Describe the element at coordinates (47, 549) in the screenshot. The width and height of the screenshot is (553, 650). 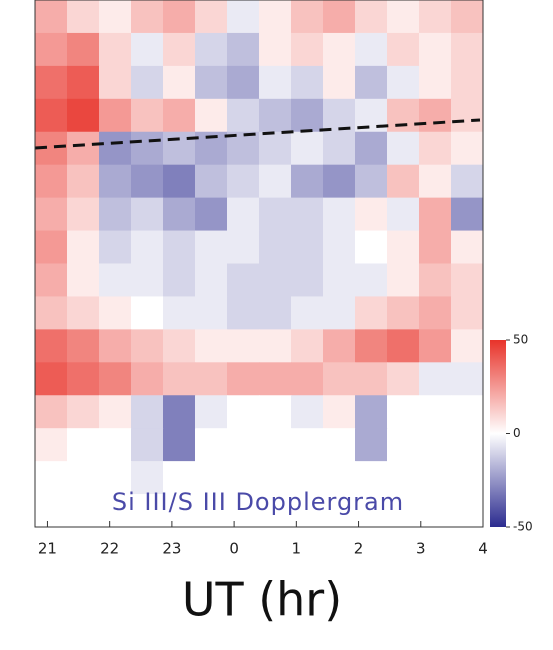
I see `x-tick-label: 21` at that location.